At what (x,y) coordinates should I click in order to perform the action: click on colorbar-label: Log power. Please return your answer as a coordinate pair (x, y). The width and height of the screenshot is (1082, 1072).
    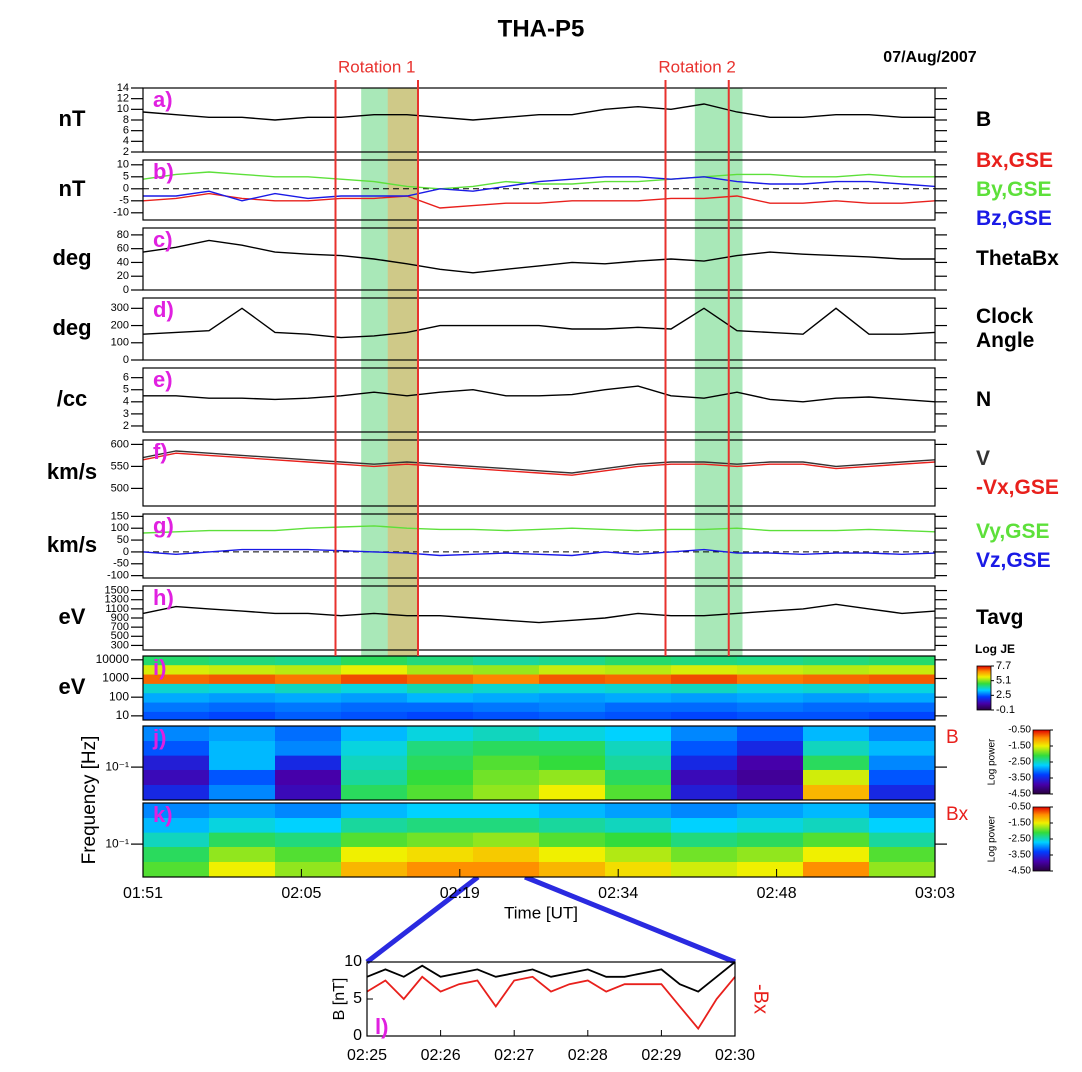
    Looking at the image, I should click on (992, 761).